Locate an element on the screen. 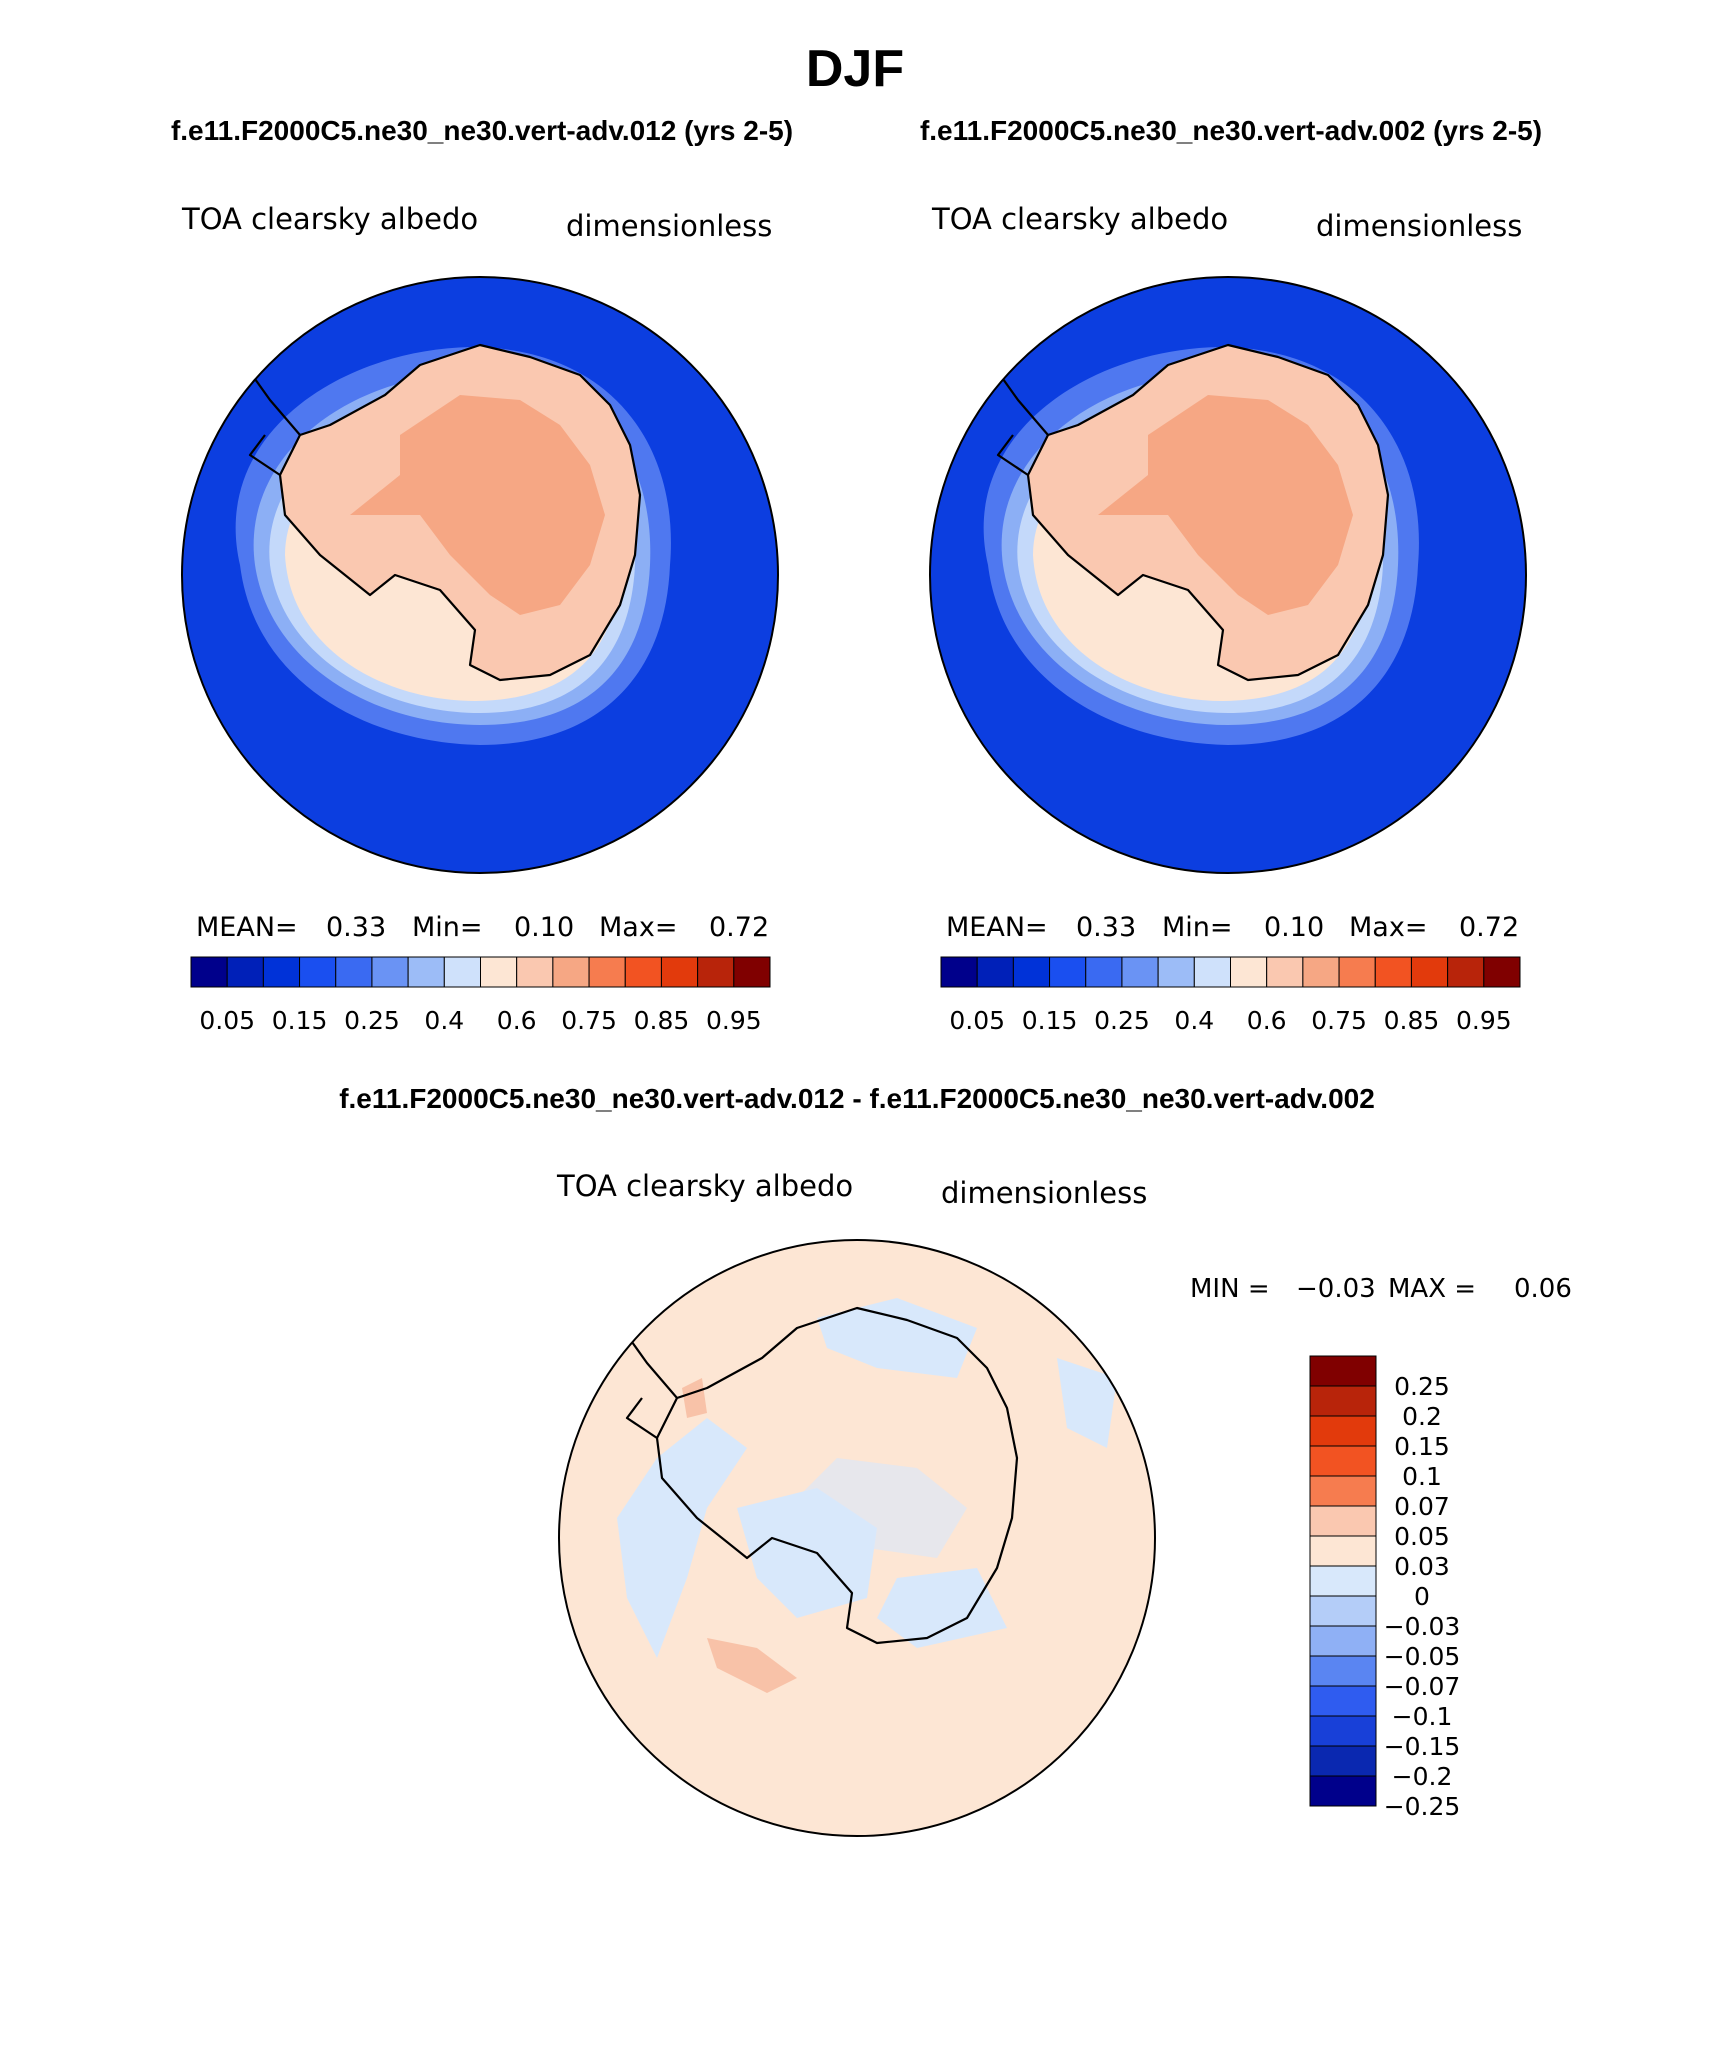 The image size is (1710, 2061). panel-left-colorbar: 0.05 0.15 0.25 0.4 0.6 0.75 0.85 0.95 is located at coordinates (480, 995).